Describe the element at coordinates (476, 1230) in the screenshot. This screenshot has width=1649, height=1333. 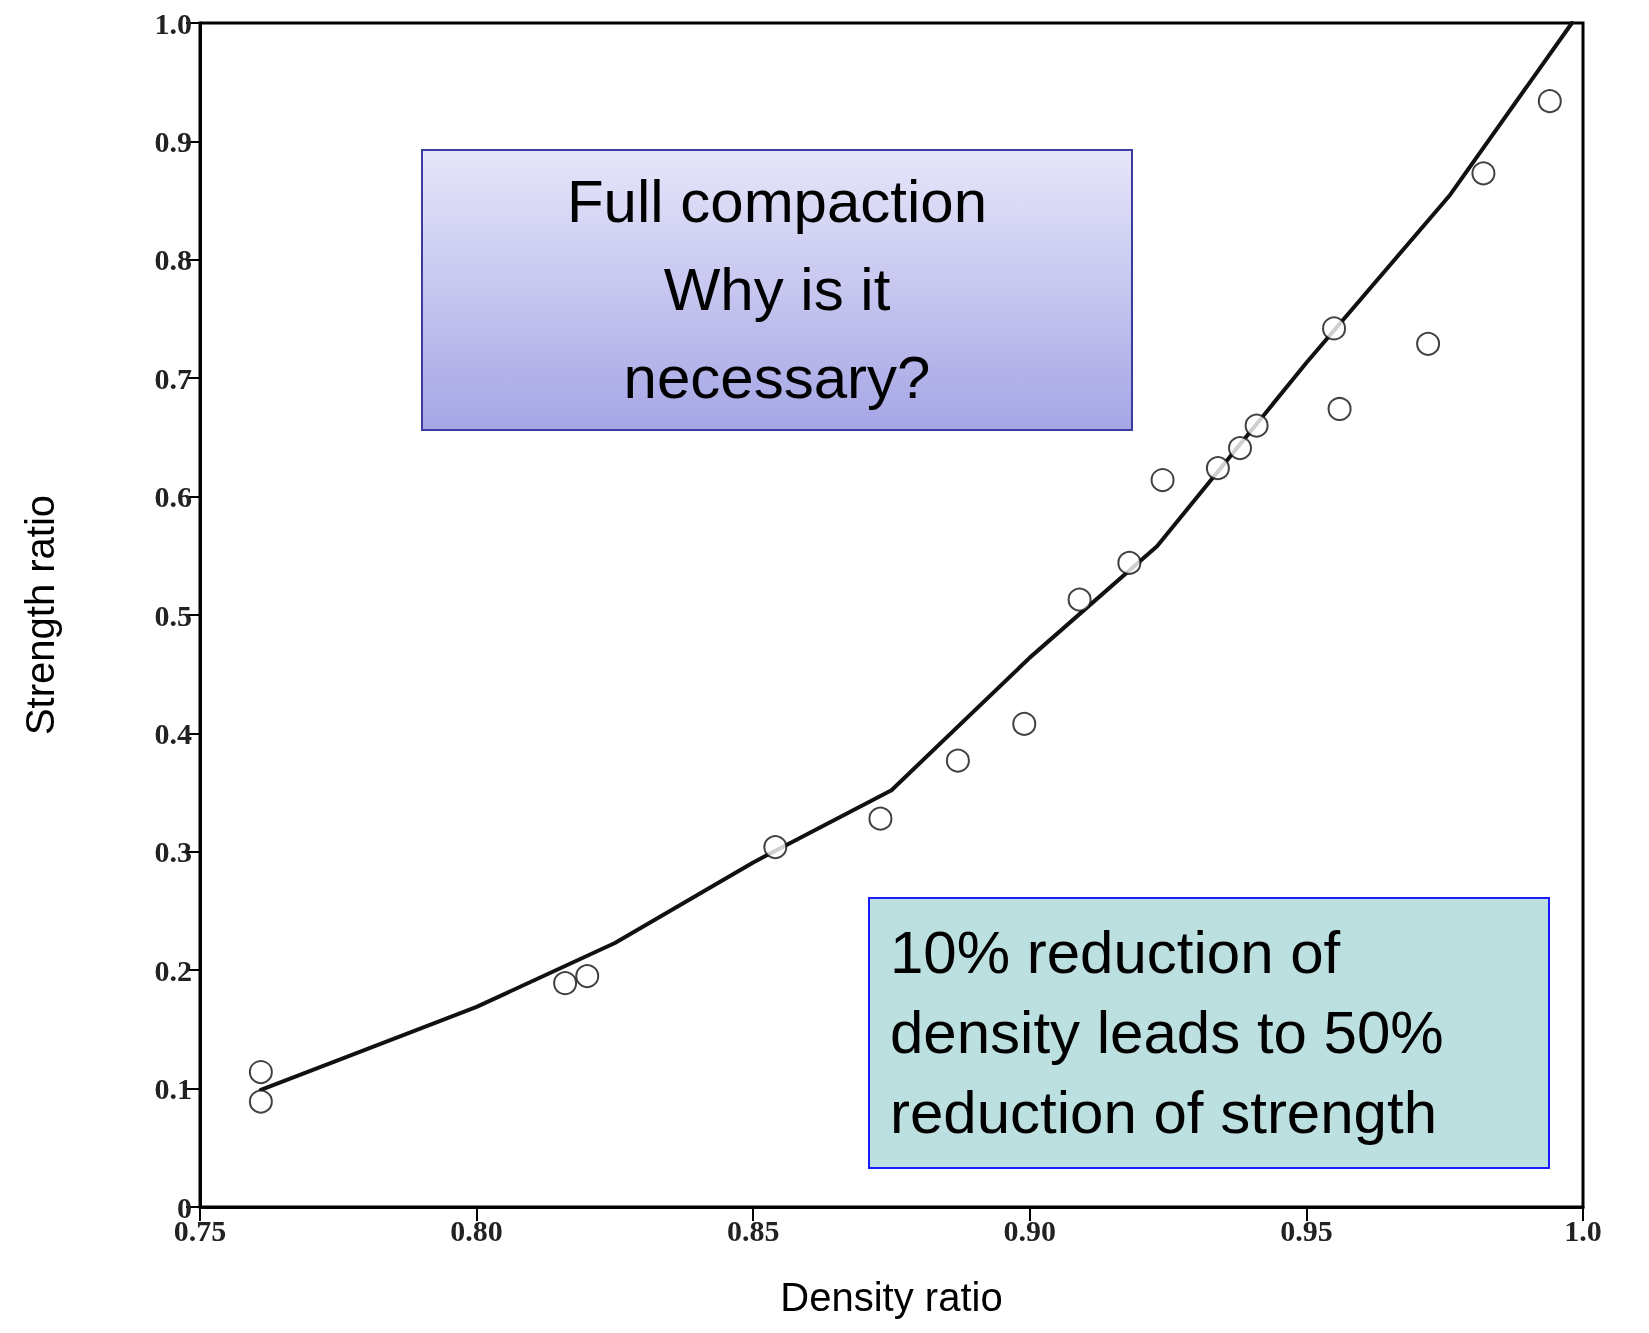
I see `x-tick-label: 0.80` at that location.